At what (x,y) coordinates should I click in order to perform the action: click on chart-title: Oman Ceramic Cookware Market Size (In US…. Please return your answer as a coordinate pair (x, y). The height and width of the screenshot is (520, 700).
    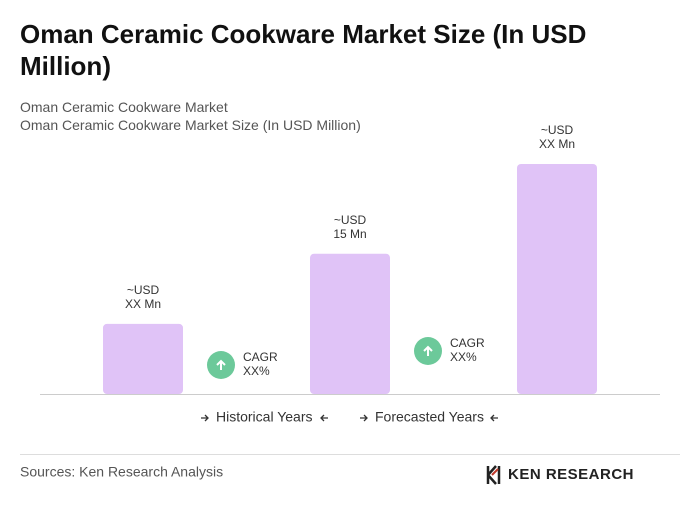
    Looking at the image, I should click on (303, 50).